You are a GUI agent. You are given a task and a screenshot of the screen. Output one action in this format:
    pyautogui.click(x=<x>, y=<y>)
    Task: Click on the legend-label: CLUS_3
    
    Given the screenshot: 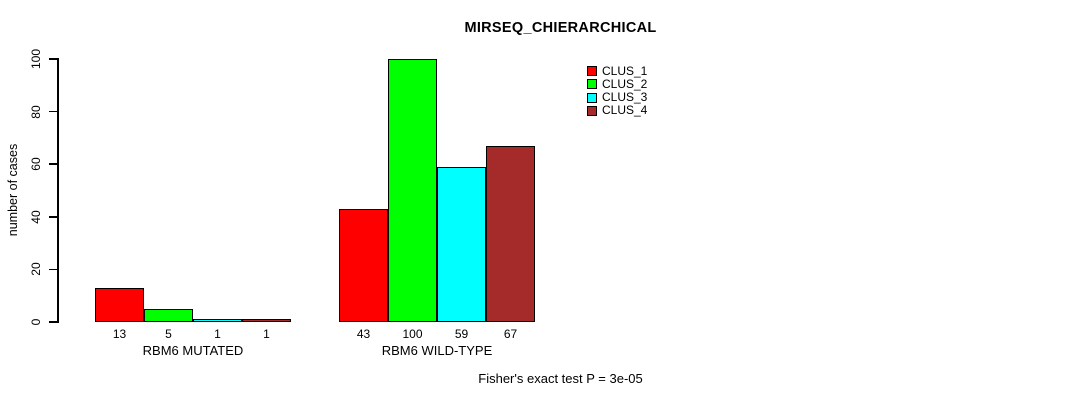 What is the action you would take?
    pyautogui.click(x=625, y=97)
    